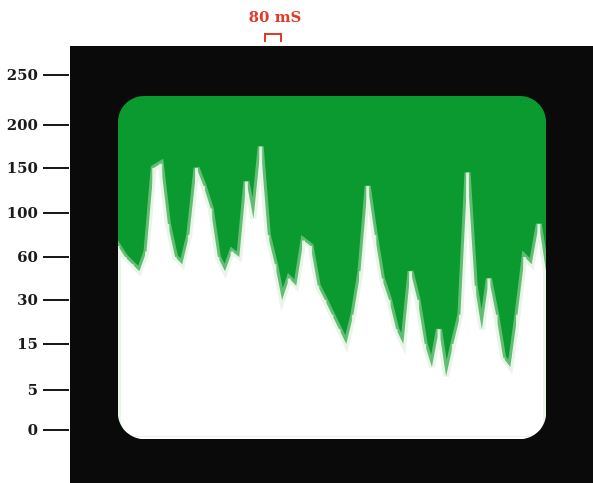 This screenshot has width=593, height=483. What do you see at coordinates (22, 168) in the screenshot?
I see `y-tick-label: 150` at bounding box center [22, 168].